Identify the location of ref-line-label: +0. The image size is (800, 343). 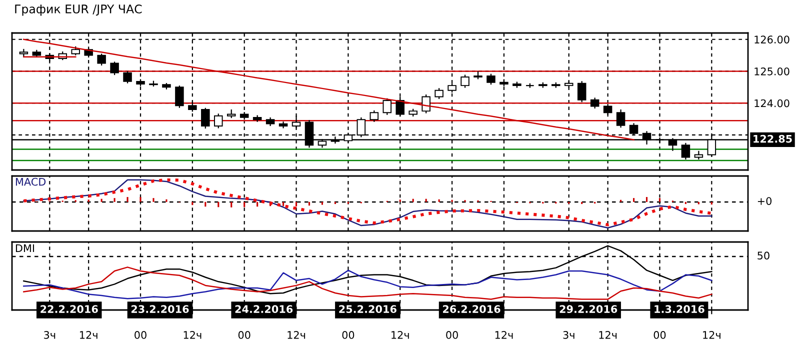
(765, 201).